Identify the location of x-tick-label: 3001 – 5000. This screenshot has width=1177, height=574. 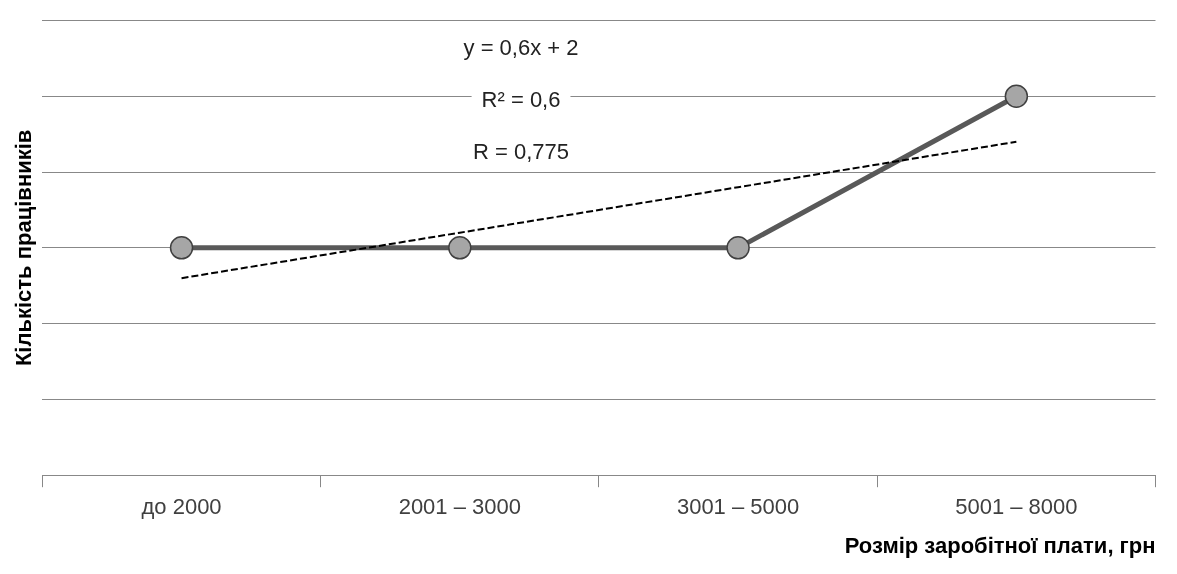
(738, 507).